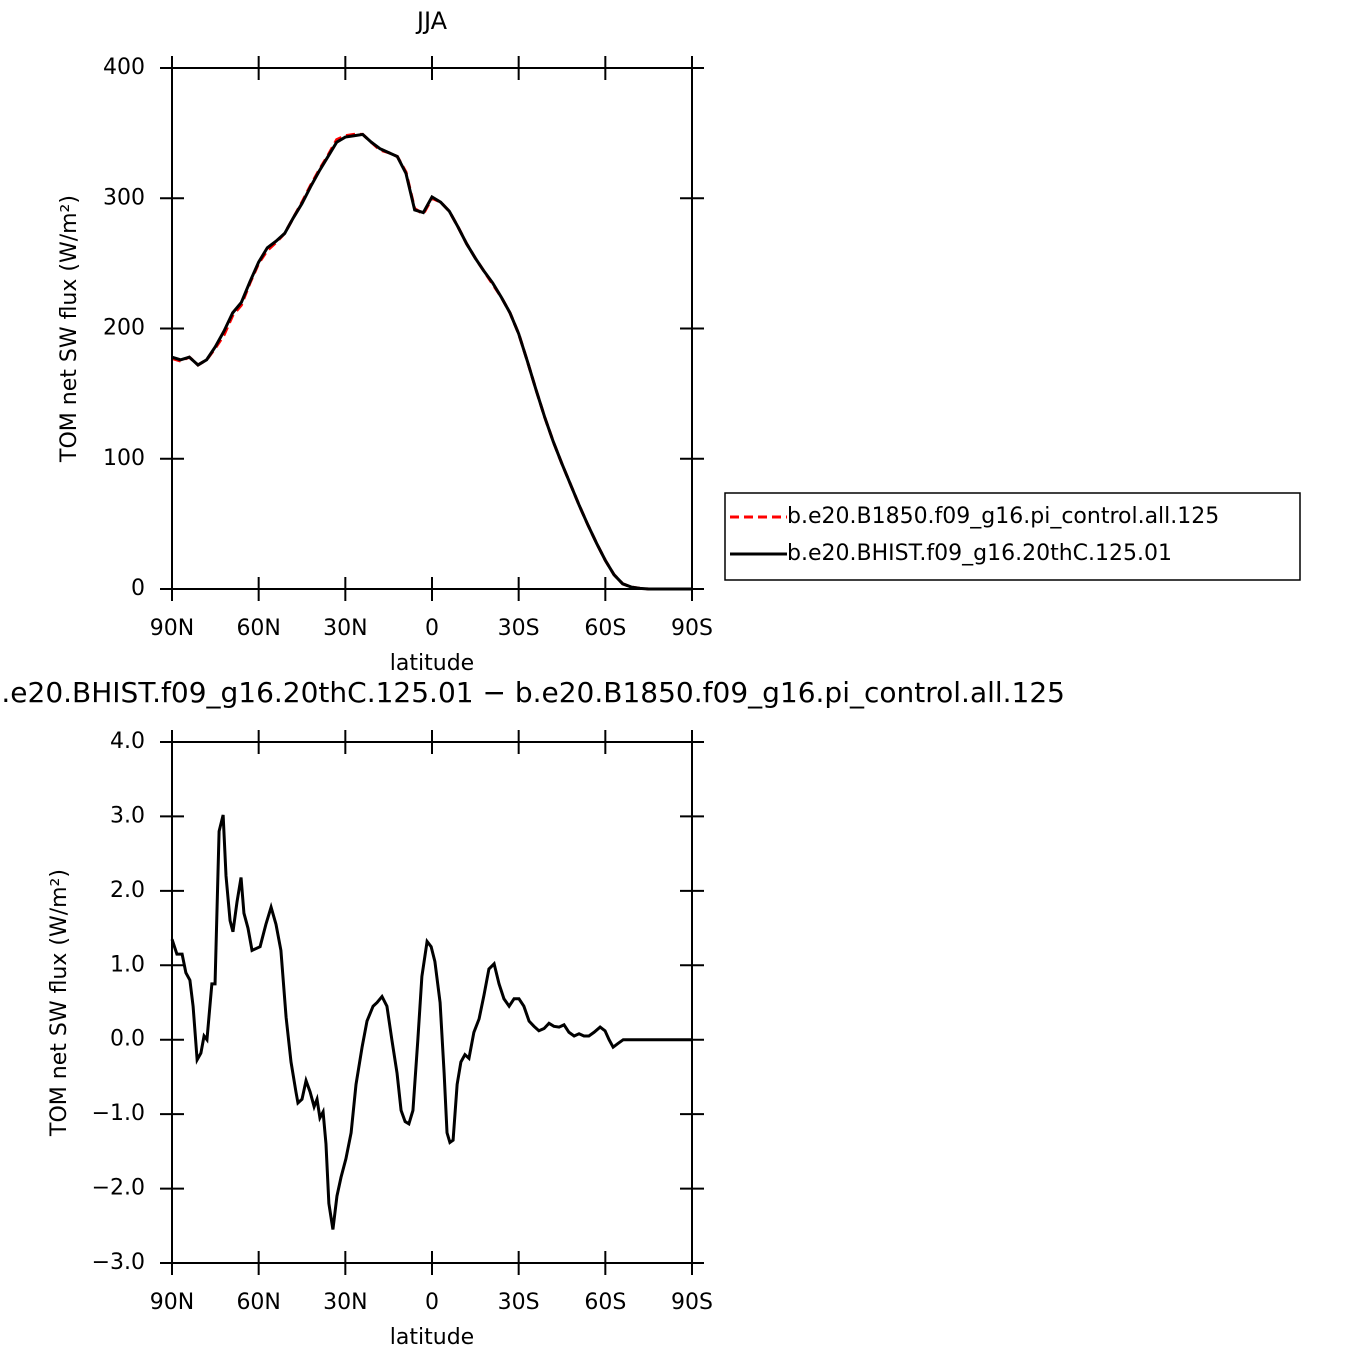 This screenshot has height=1358, width=1358. What do you see at coordinates (138, 588) in the screenshot?
I see `y-tick-label: 0` at bounding box center [138, 588].